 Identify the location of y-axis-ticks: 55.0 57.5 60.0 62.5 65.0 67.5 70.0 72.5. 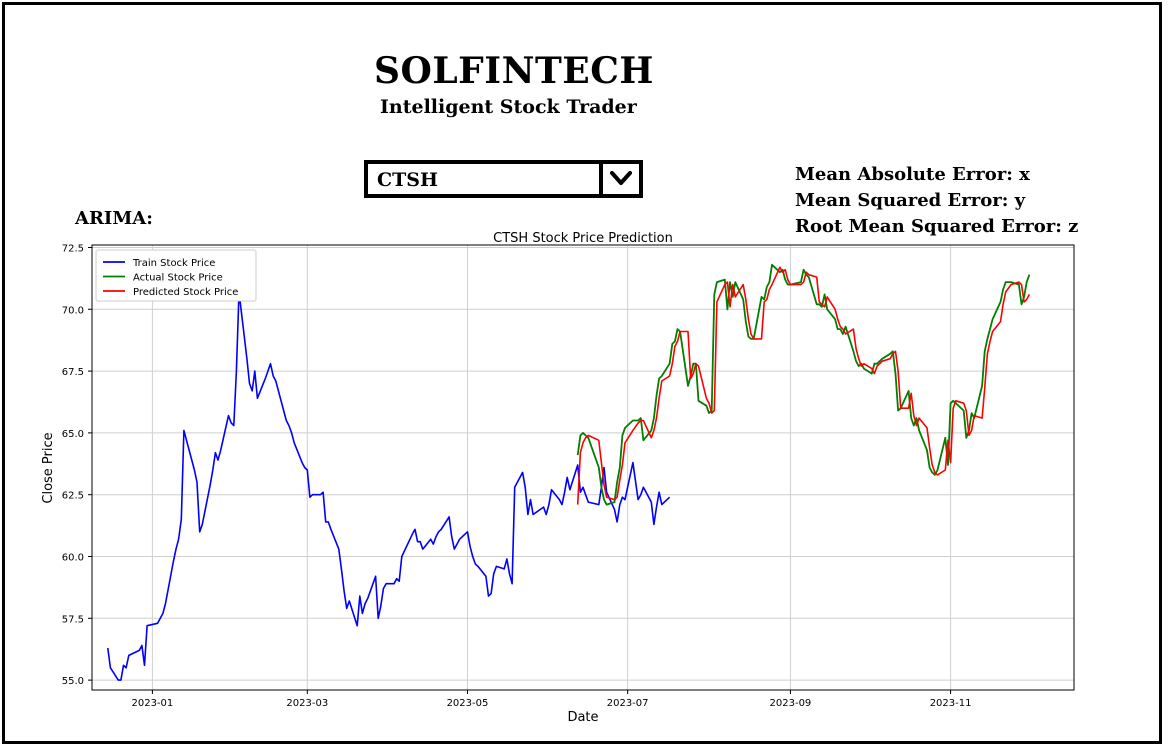
(77, 465).